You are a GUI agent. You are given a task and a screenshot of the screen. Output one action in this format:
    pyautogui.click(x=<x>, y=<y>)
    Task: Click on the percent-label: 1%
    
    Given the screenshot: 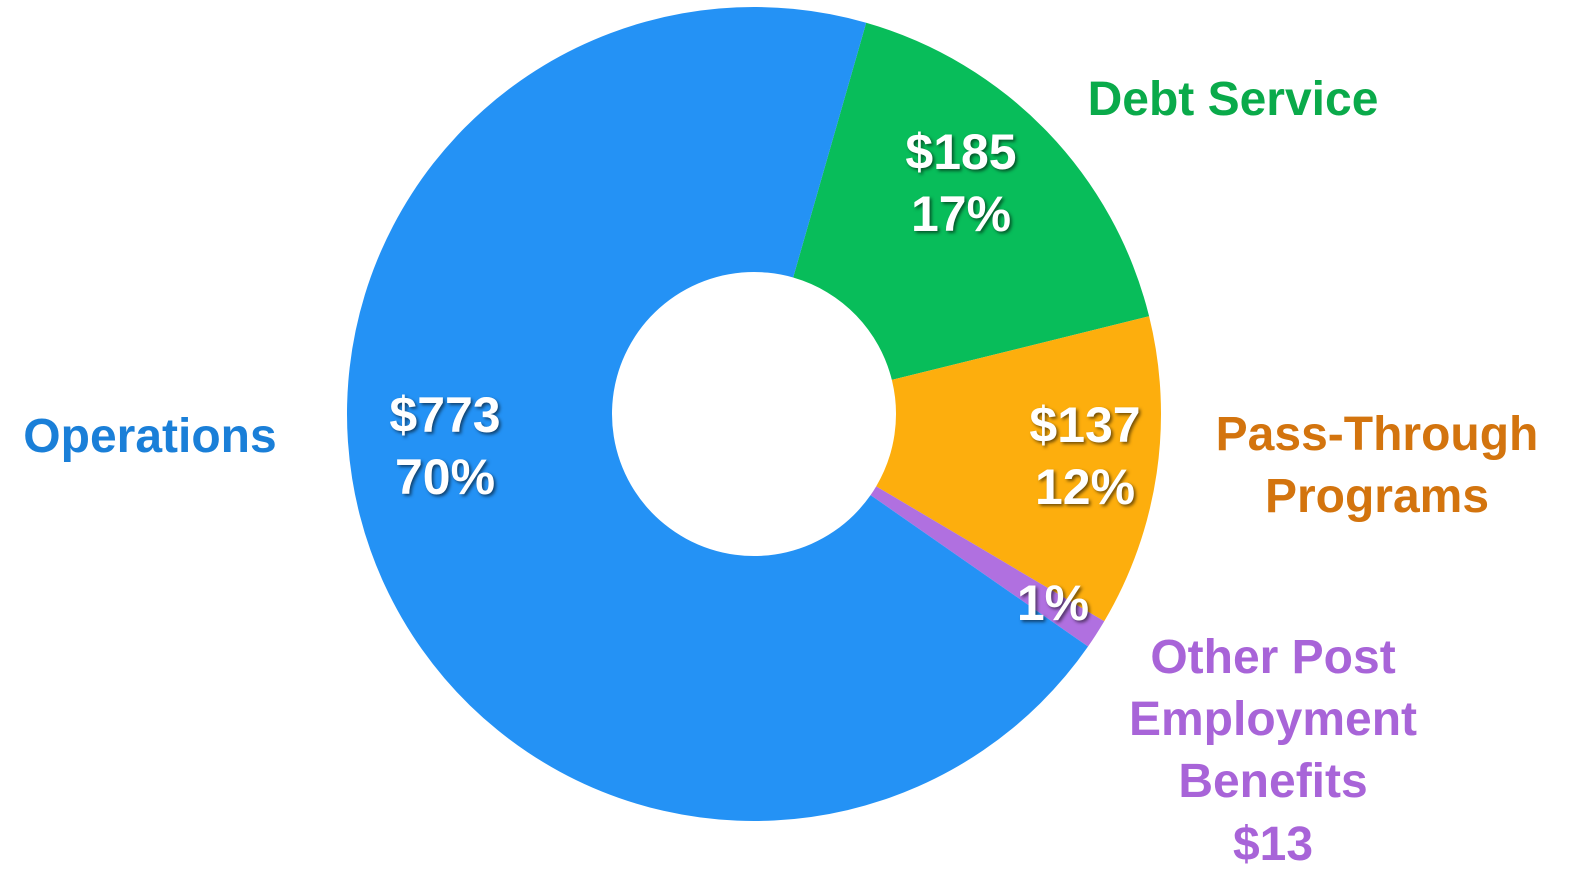 What is the action you would take?
    pyautogui.click(x=1053, y=603)
    